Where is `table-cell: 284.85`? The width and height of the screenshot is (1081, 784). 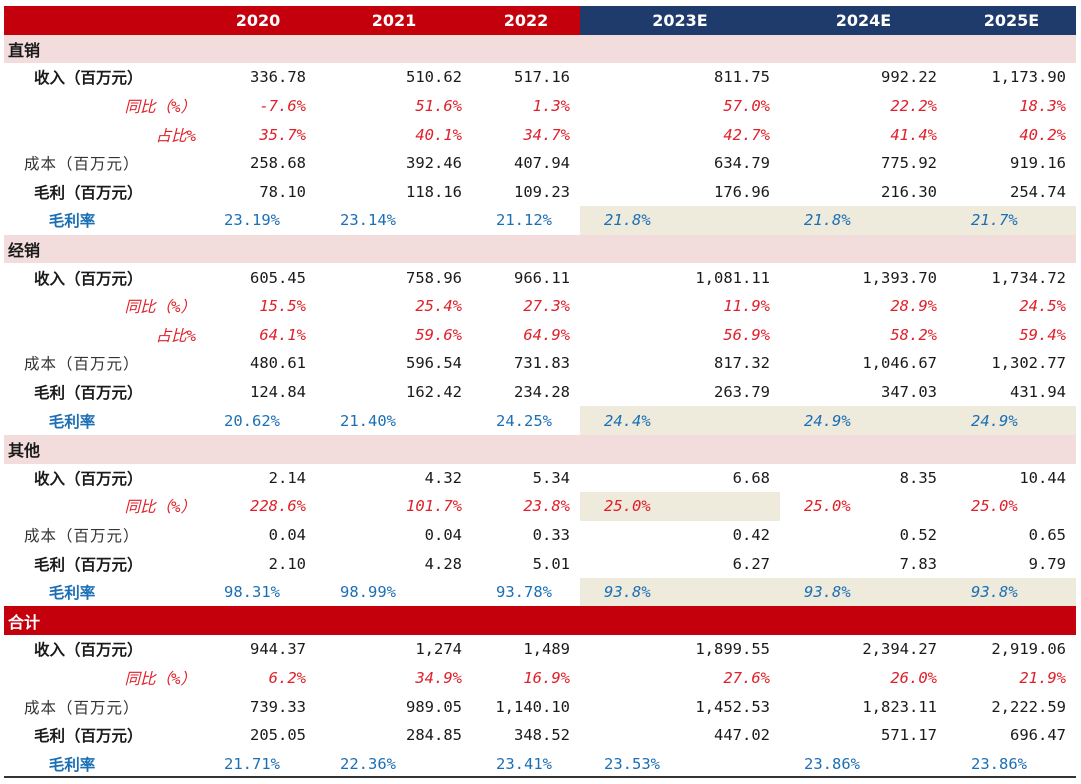
table-cell: 284.85 is located at coordinates (434, 735).